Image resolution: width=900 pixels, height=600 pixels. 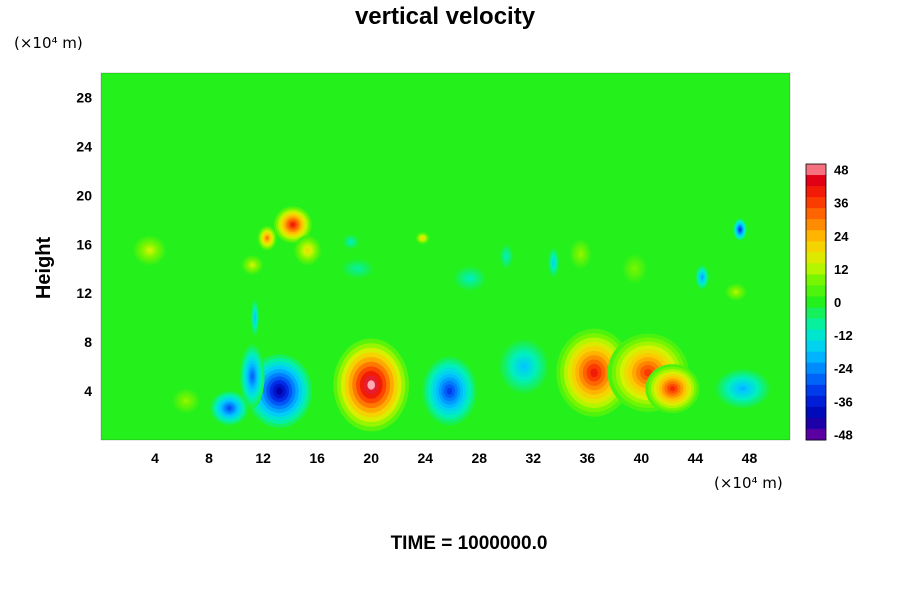 What do you see at coordinates (425, 458) in the screenshot?
I see `x-tick-label: 24` at bounding box center [425, 458].